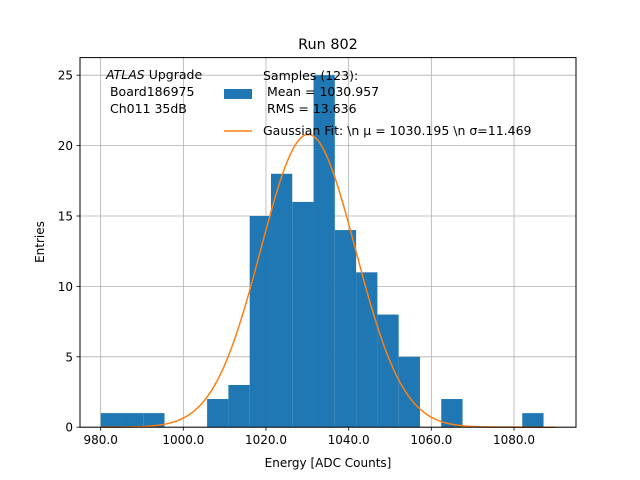  Describe the element at coordinates (146, 108) in the screenshot. I see `annotation-line-3: Ch011 35dB` at that location.